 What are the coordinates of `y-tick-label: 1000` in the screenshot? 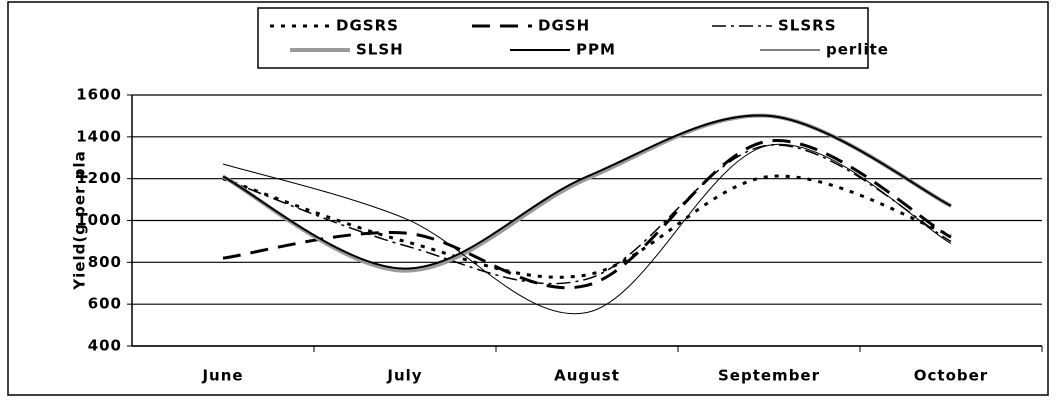 It's located at (99, 220).